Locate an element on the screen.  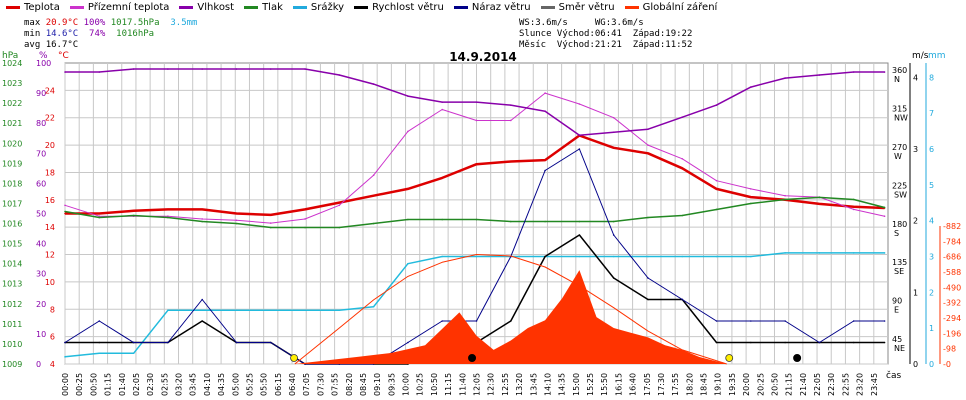
dir-tick-cardinal: SE is located at coordinates (899, 271).